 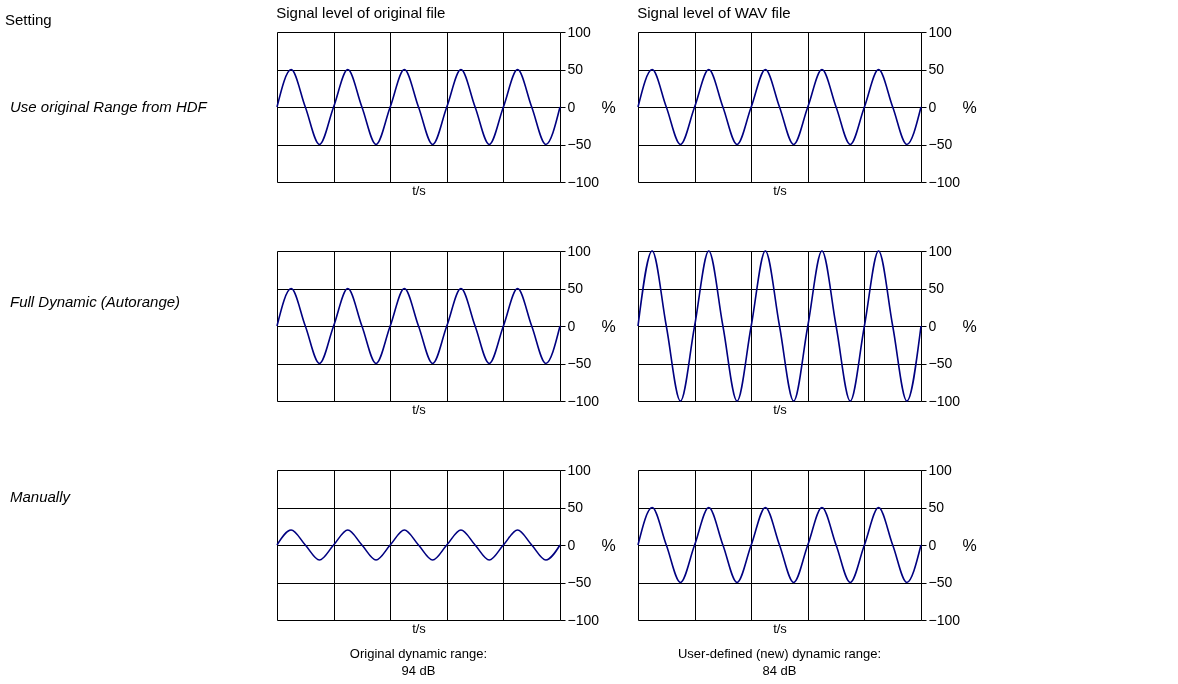 I want to click on text: Use original Range from HDF, so click(x=109, y=106).